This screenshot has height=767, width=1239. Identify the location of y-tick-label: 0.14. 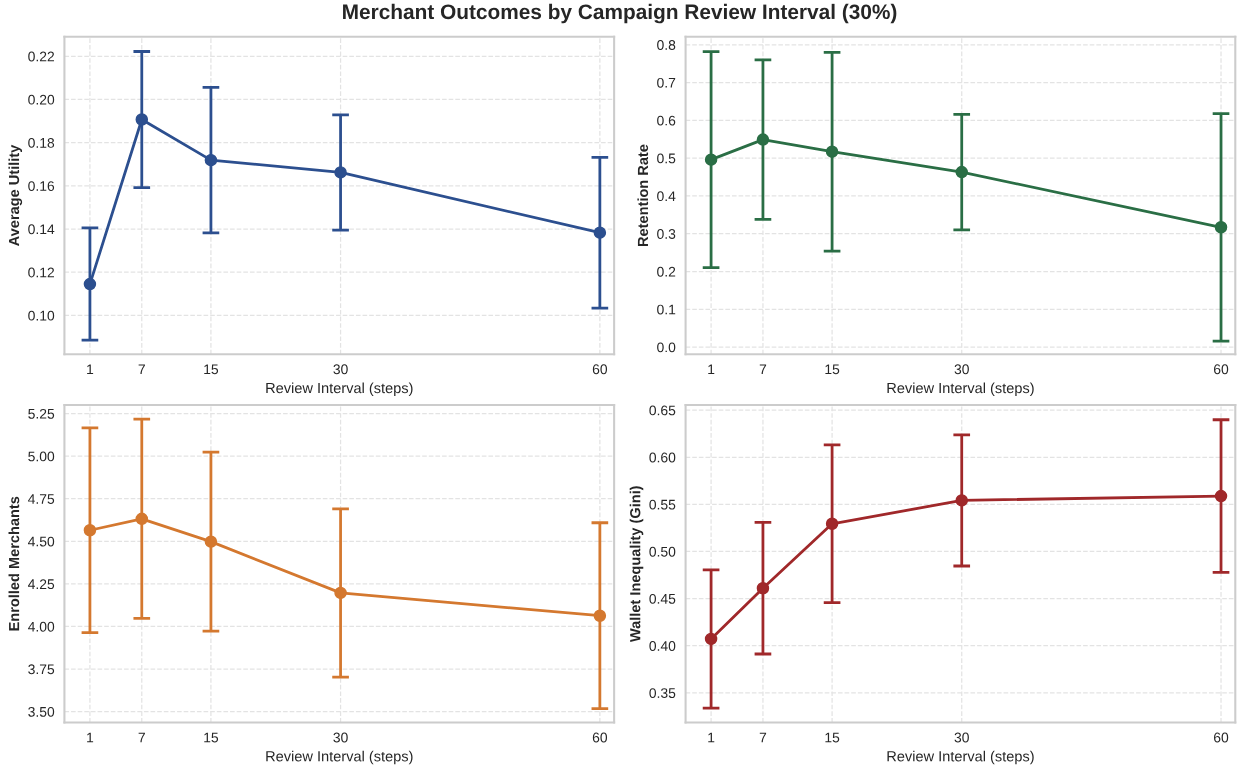
(41, 229).